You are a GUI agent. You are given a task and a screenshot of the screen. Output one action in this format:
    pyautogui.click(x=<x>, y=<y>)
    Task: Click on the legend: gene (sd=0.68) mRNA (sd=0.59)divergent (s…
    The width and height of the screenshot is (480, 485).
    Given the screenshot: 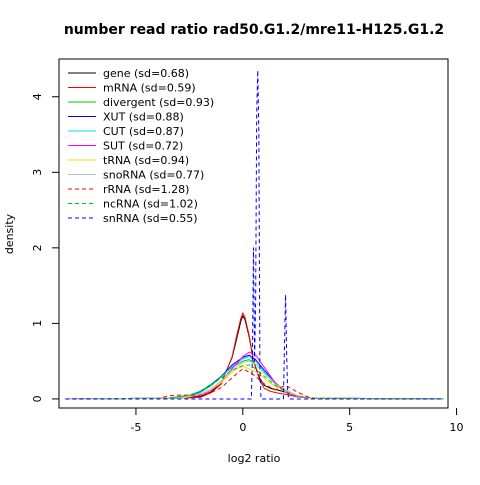 What is the action you would take?
    pyautogui.click(x=141, y=146)
    